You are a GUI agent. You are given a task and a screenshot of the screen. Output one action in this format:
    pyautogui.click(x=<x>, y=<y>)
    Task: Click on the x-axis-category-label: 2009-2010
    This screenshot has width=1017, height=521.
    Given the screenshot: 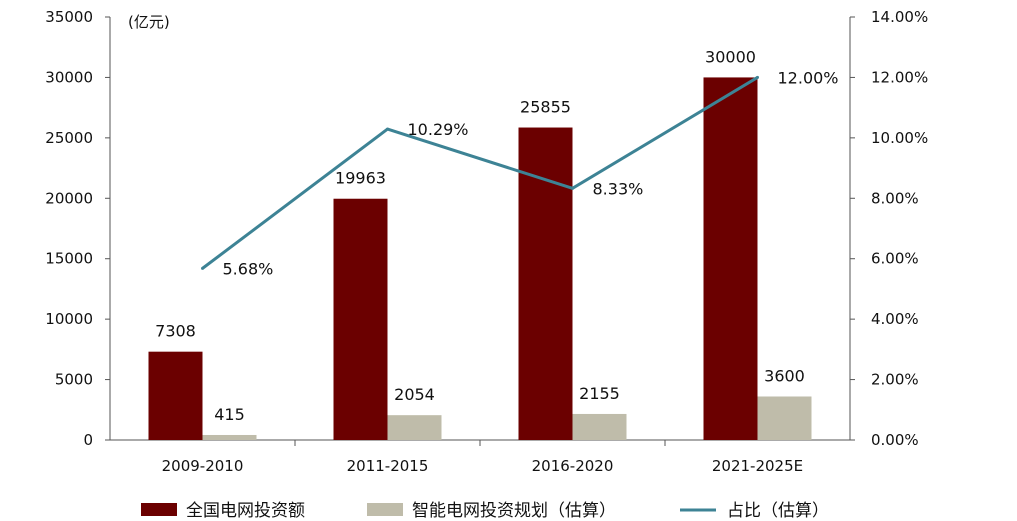 What is the action you would take?
    pyautogui.click(x=203, y=466)
    